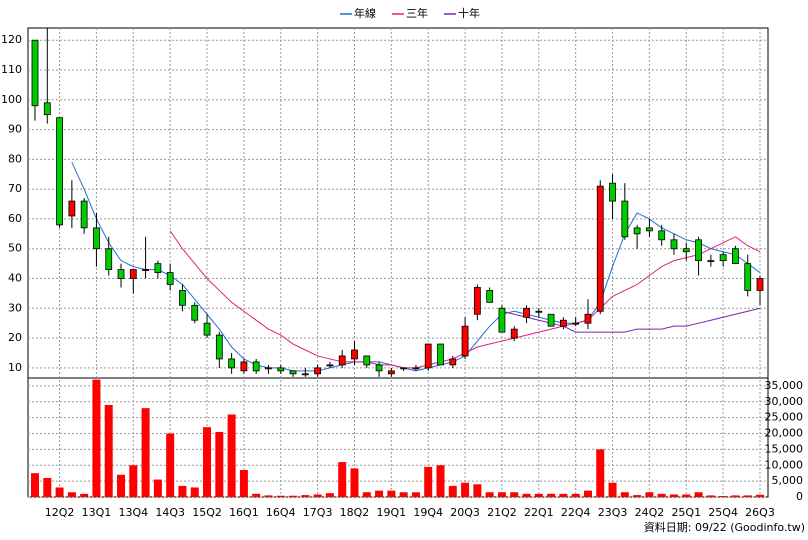 Image resolution: width=808 pixels, height=540 pixels. I want to click on y2-tick-label: 25,000, so click(784, 417).